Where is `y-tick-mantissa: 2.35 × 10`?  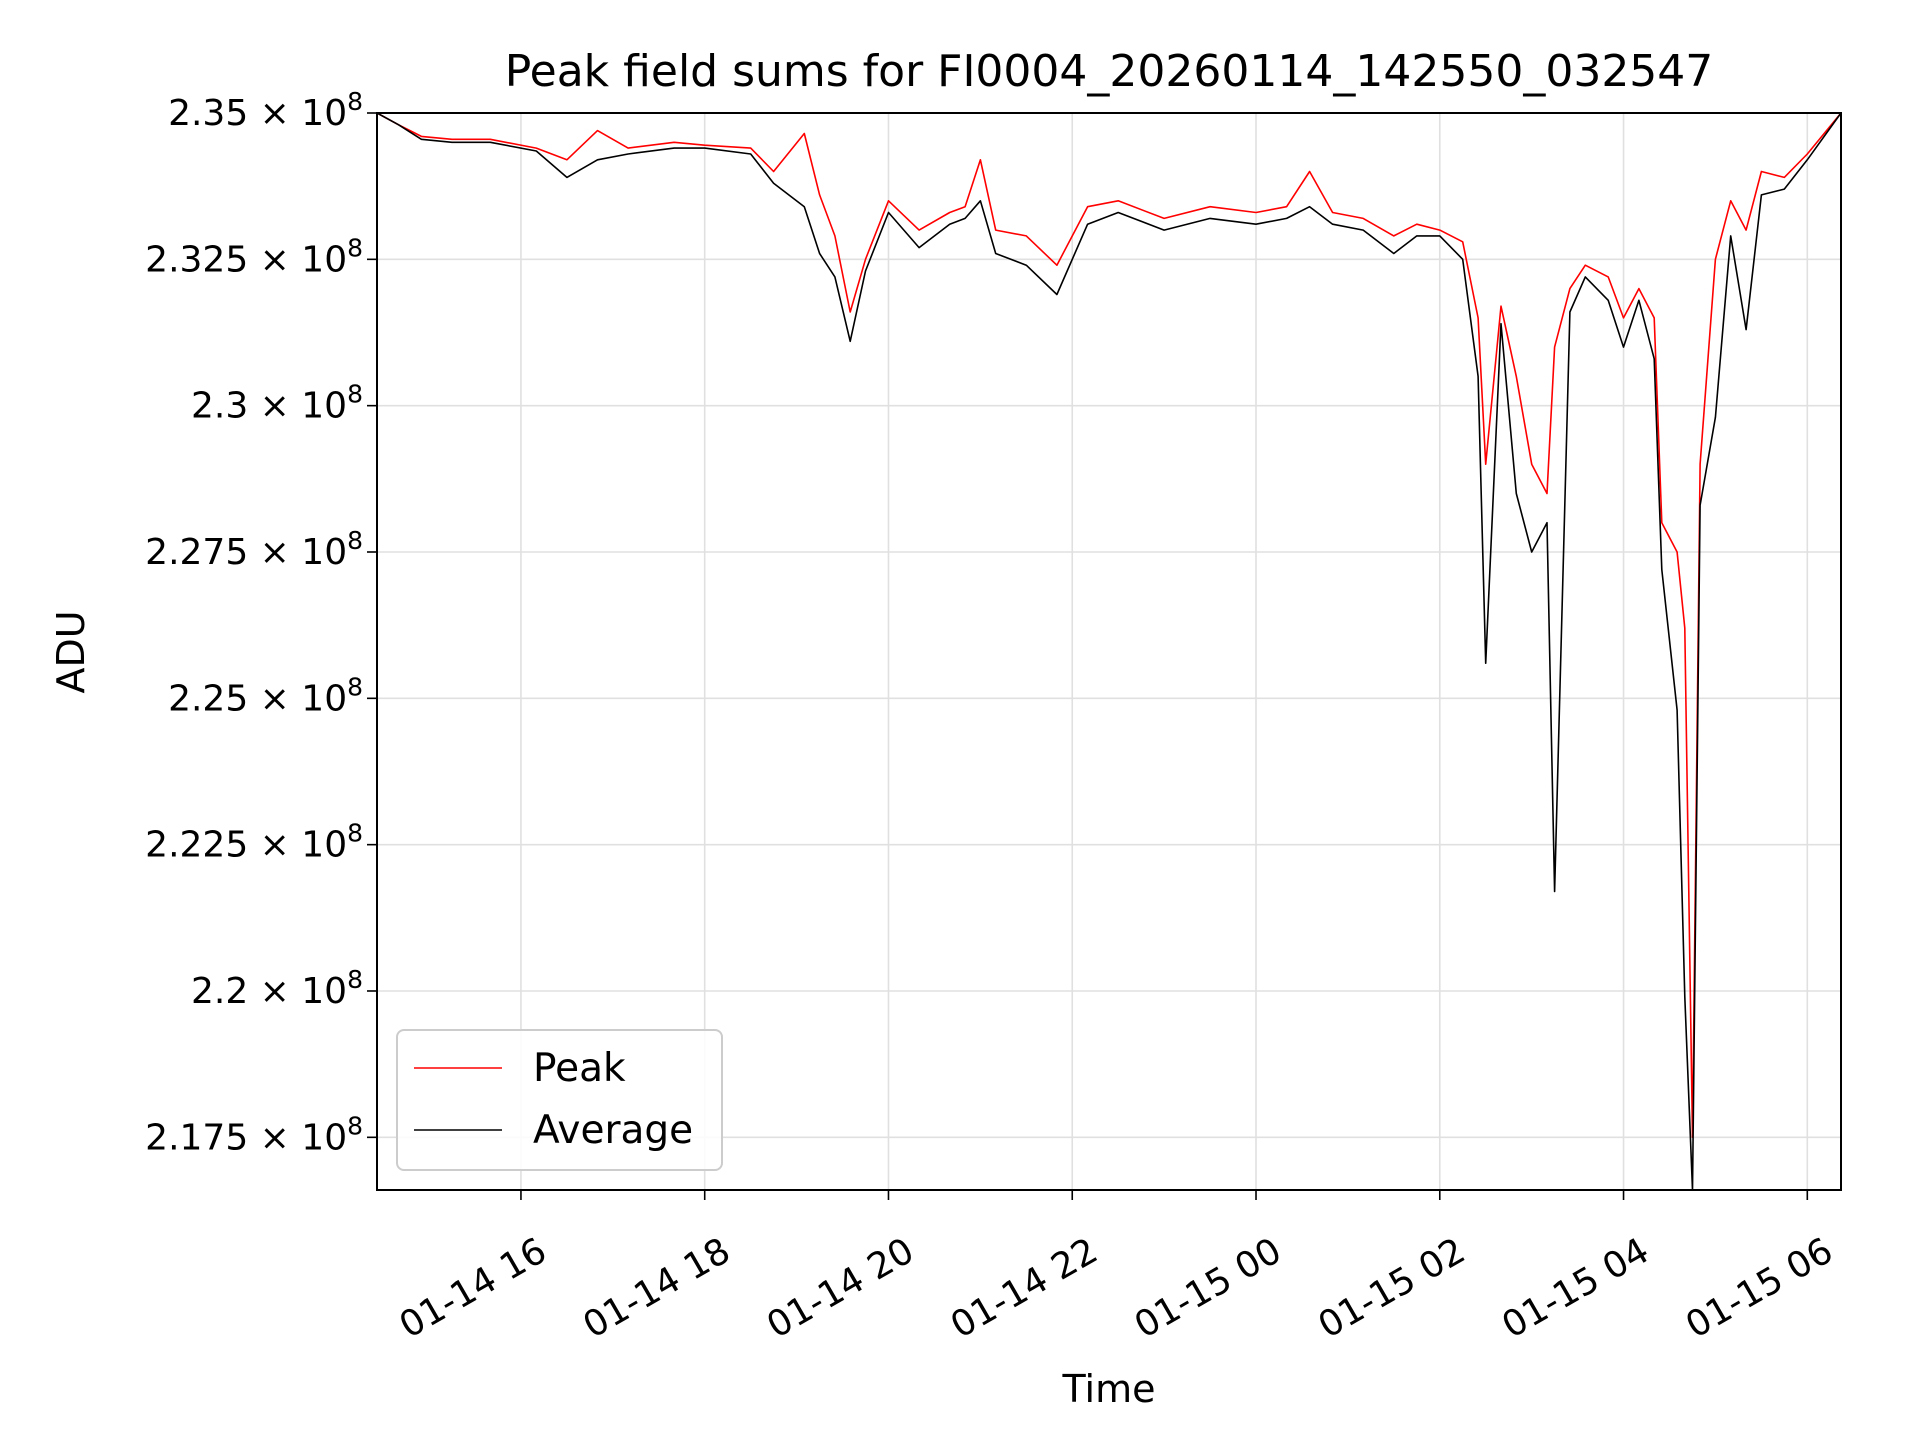 y-tick-mantissa: 2.35 × 10 is located at coordinates (257, 113).